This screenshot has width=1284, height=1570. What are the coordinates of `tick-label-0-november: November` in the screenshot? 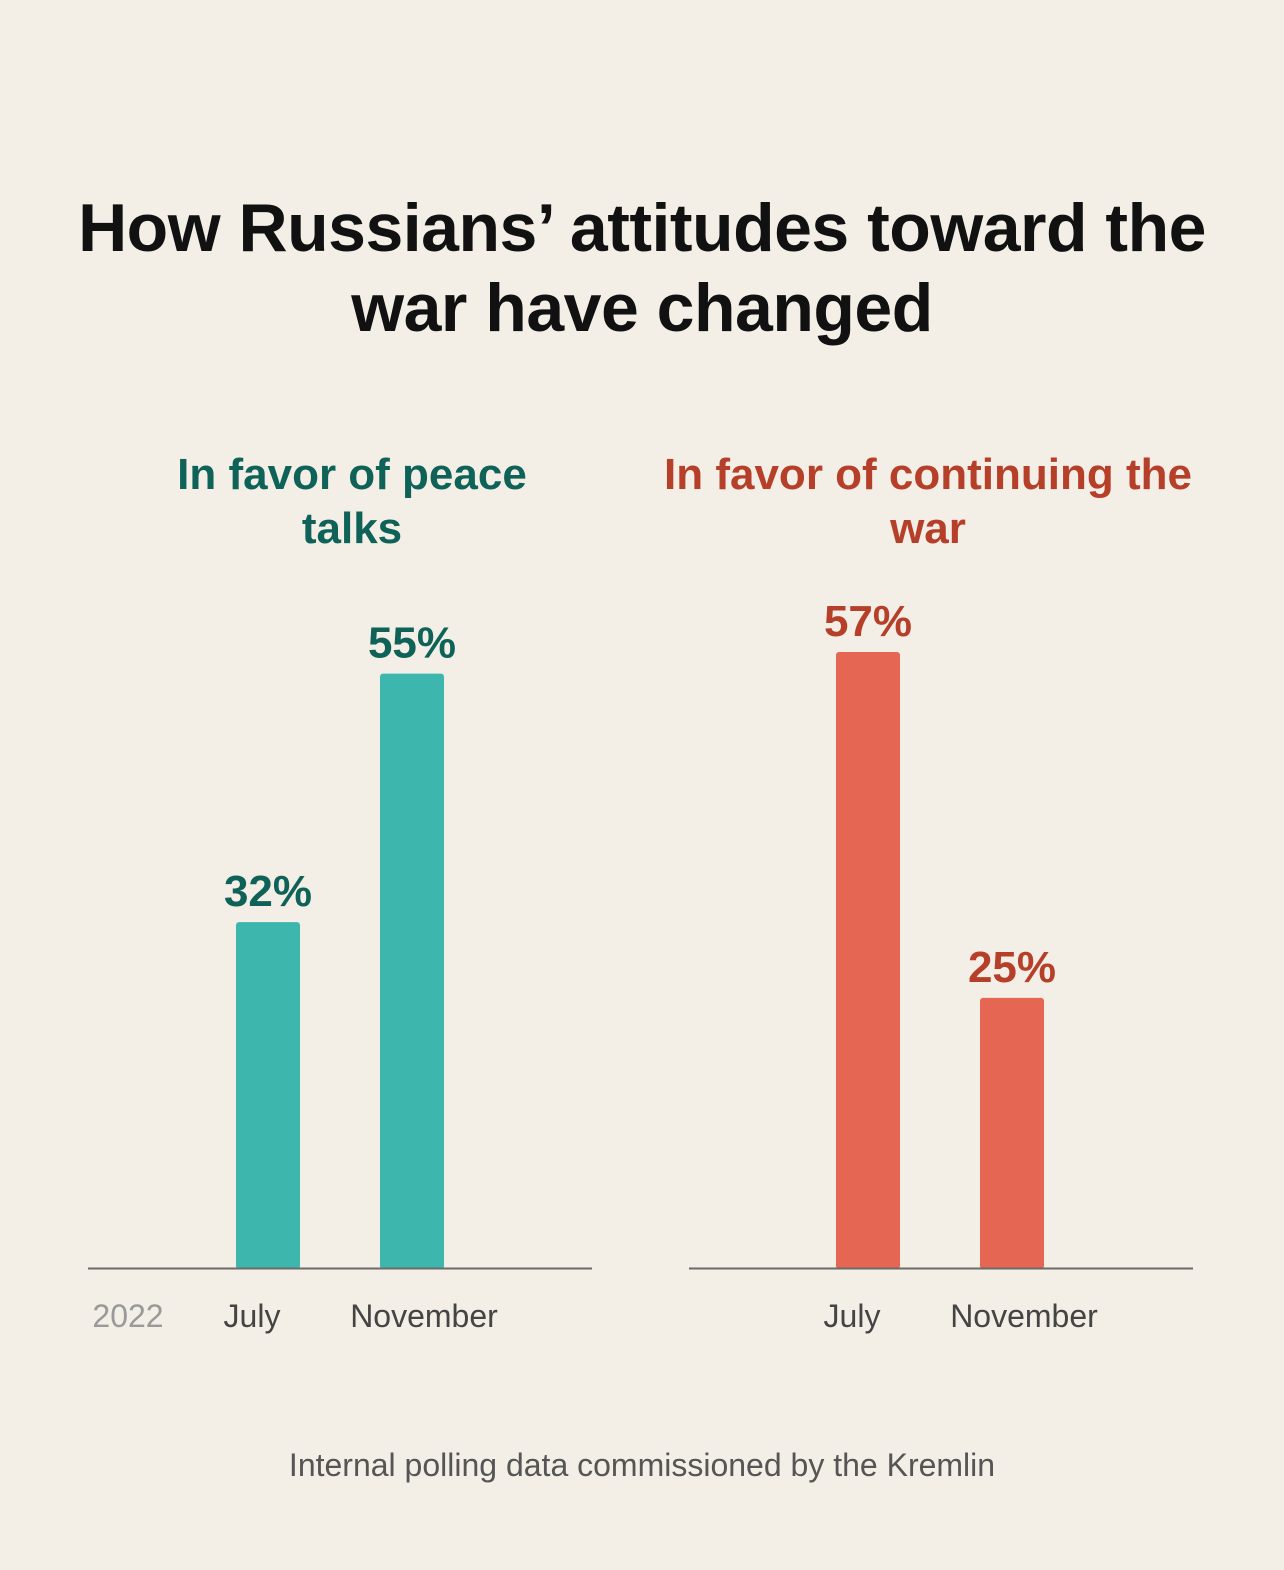 It's located at (424, 1316).